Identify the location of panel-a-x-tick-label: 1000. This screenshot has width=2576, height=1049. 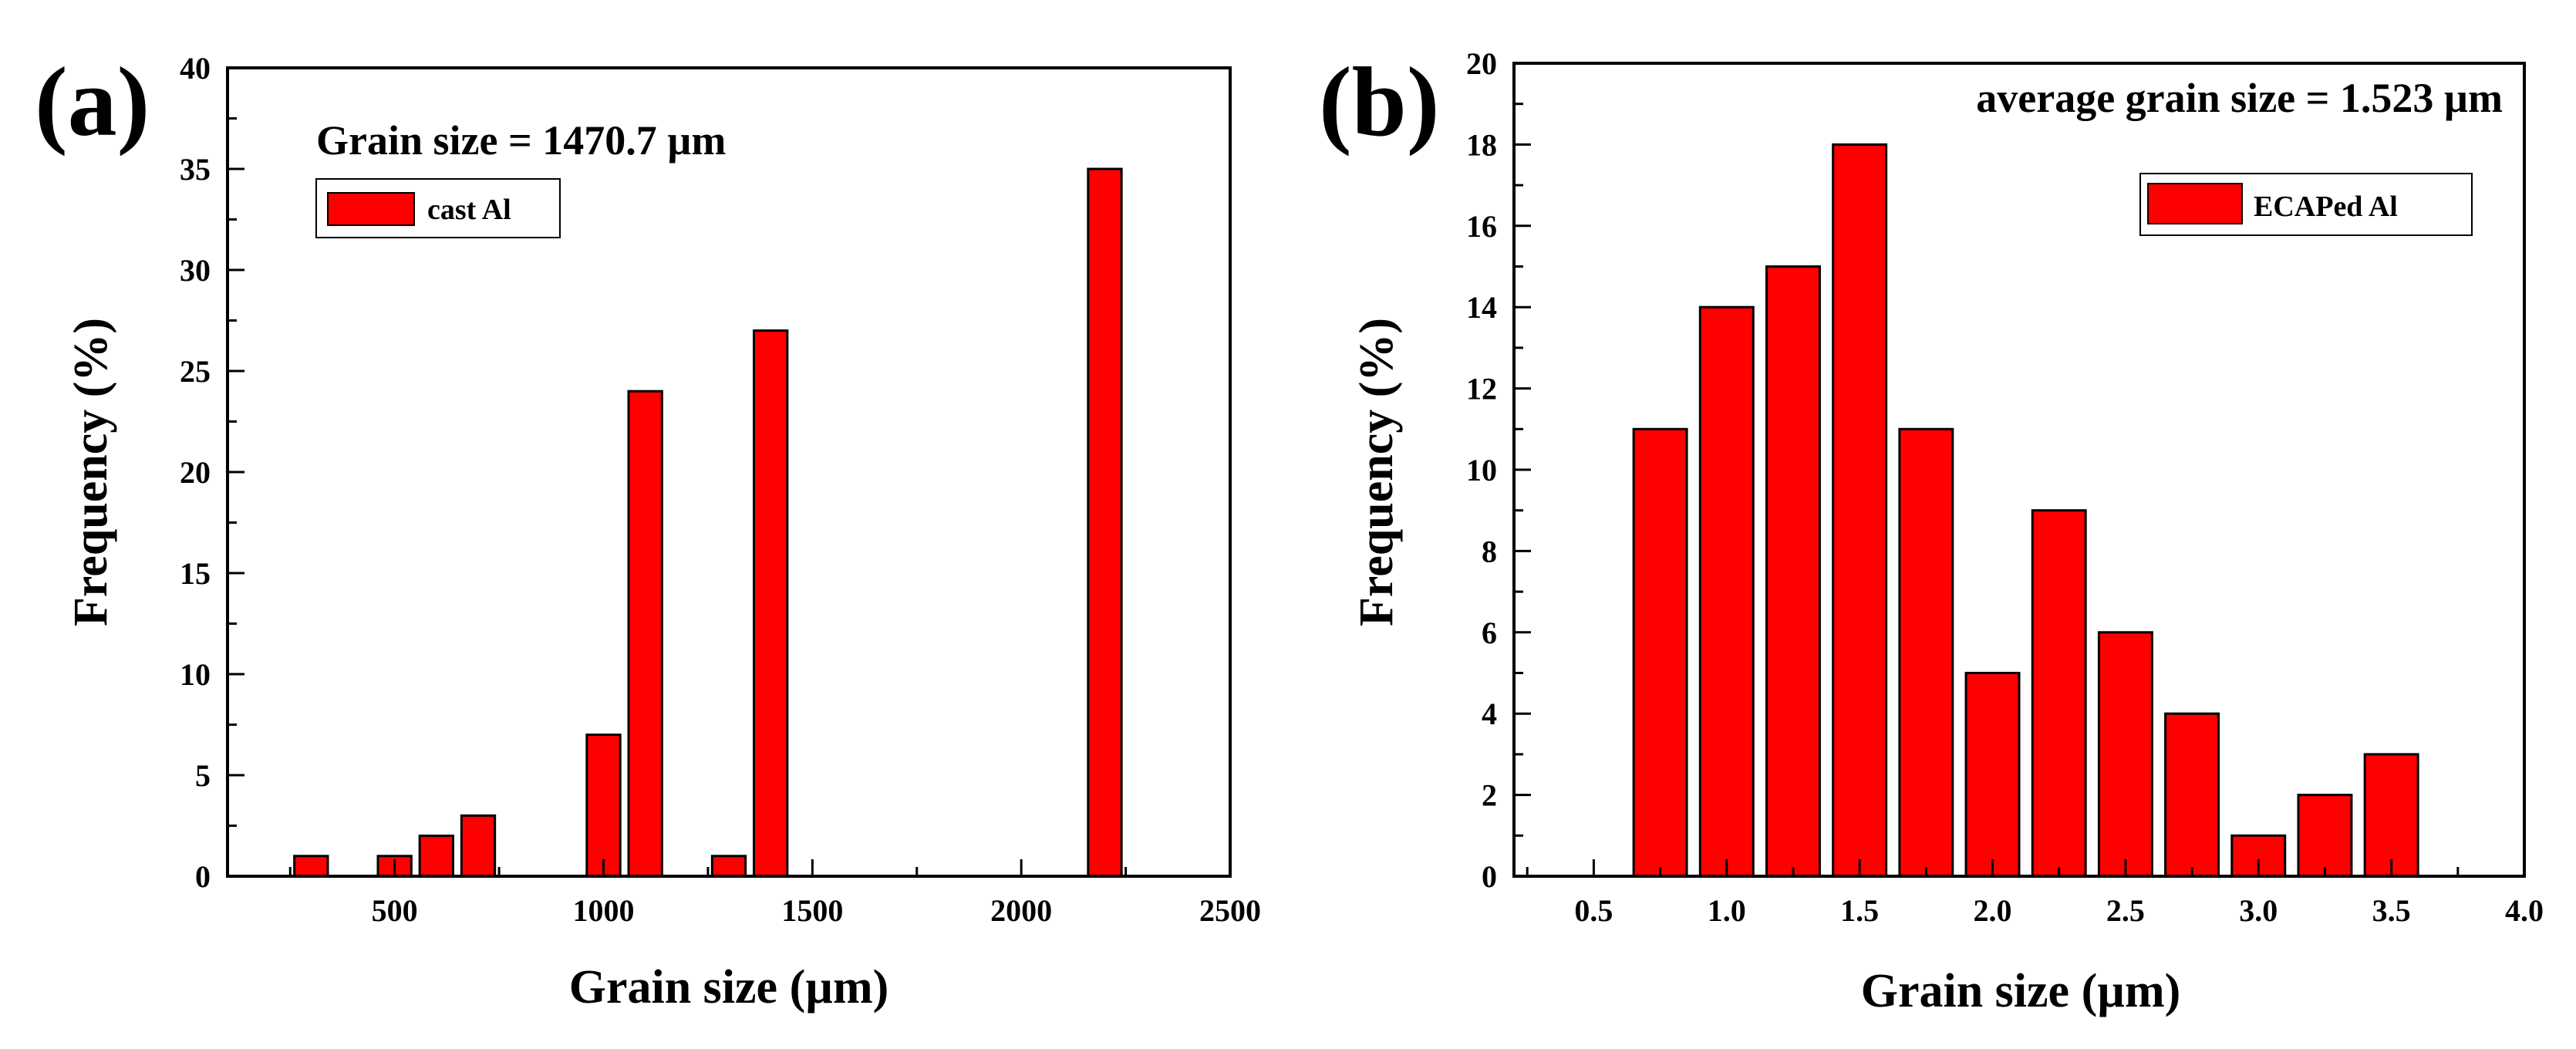
(604, 910).